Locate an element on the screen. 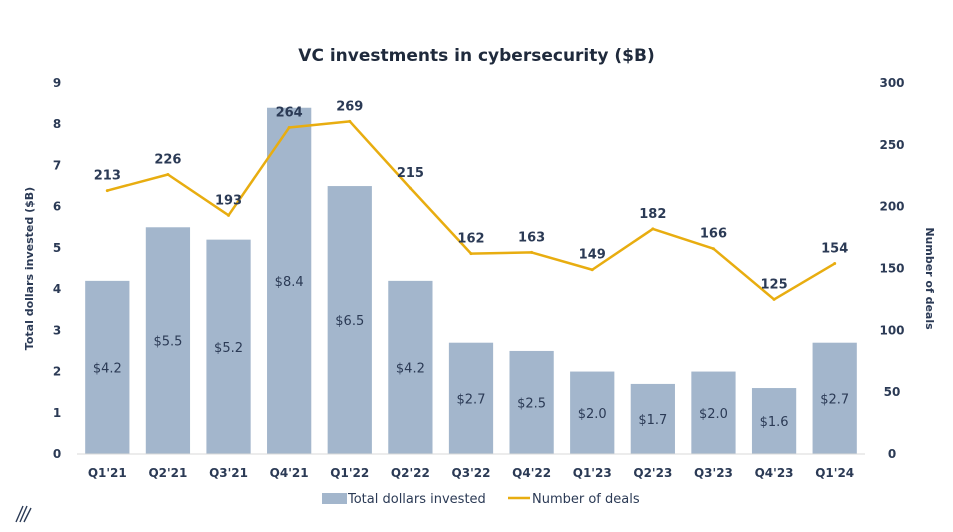 The width and height of the screenshot is (953, 532). y-tick-label: 9 is located at coordinates (57, 83).